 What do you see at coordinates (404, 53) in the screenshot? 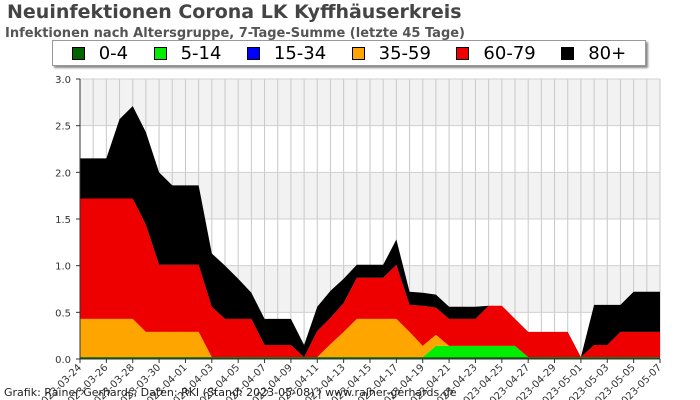
I see `legend-label: 35-59` at bounding box center [404, 53].